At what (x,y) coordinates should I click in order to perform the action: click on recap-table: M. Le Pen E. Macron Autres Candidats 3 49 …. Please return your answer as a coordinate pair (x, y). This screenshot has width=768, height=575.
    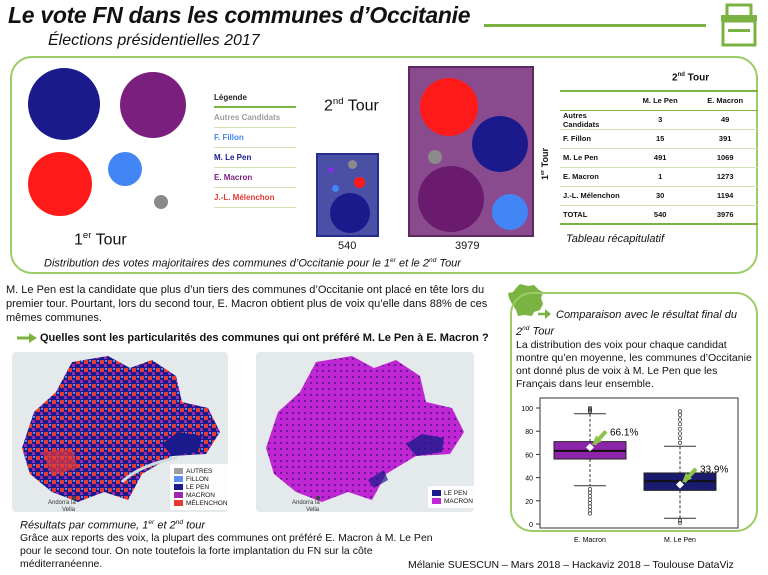
    Looking at the image, I should click on (659, 157).